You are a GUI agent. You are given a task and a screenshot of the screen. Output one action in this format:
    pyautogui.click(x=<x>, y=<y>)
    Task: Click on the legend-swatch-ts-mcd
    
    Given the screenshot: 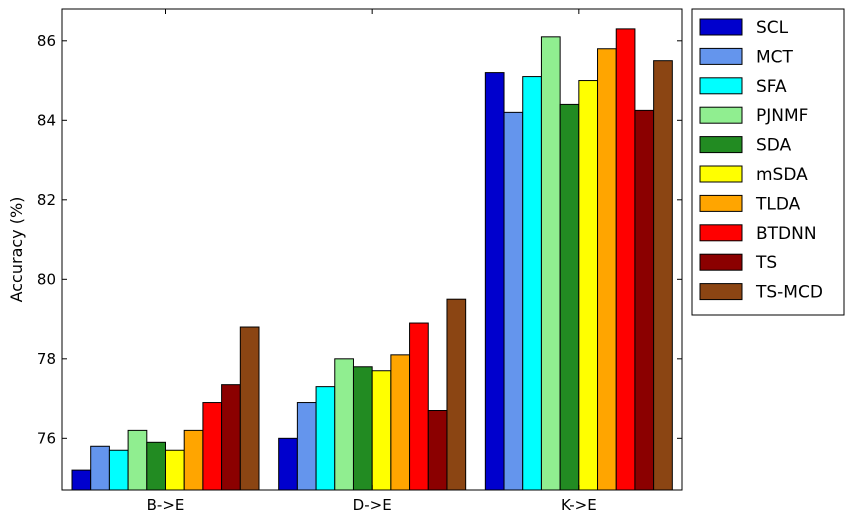 What is the action you would take?
    pyautogui.click(x=721, y=292)
    